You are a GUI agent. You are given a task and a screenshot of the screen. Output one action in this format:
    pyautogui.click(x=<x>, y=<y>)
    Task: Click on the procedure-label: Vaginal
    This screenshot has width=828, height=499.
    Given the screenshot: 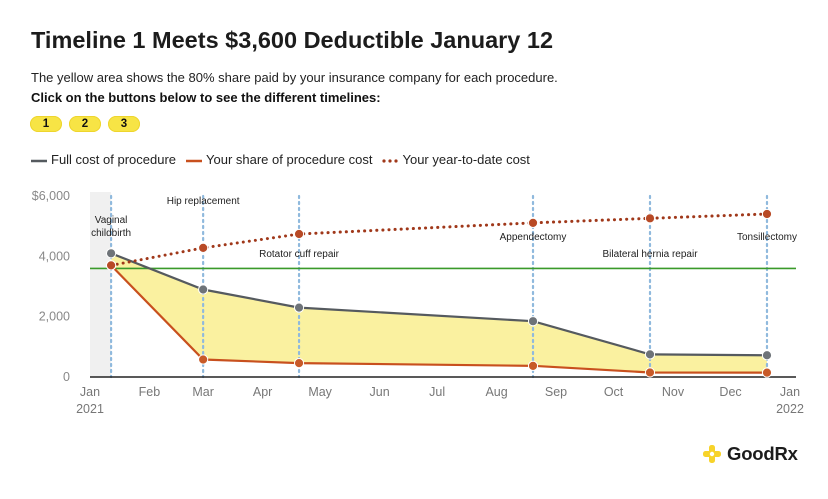 What is the action you would take?
    pyautogui.click(x=111, y=220)
    